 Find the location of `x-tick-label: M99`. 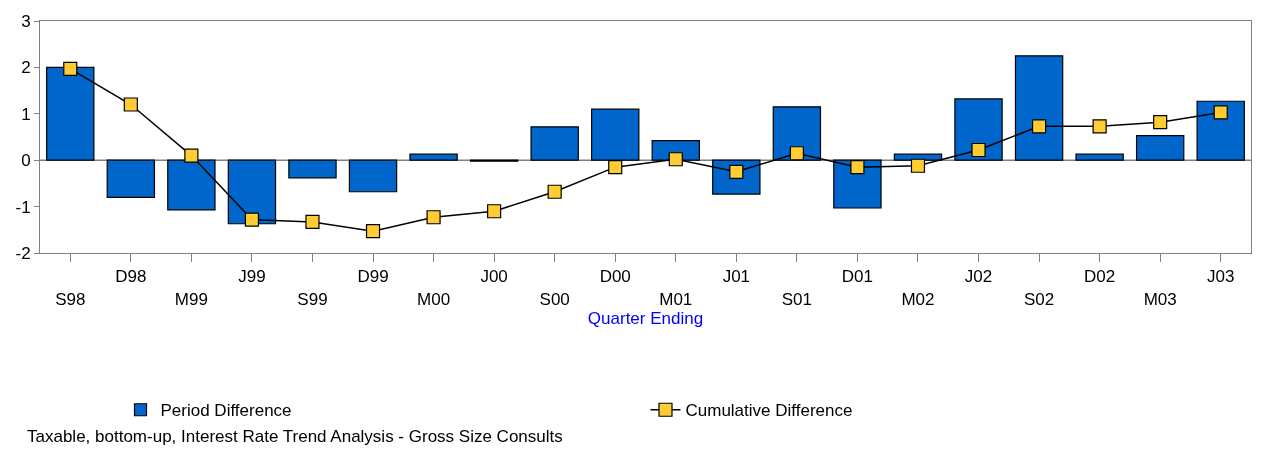

x-tick-label: M99 is located at coordinates (191, 299).